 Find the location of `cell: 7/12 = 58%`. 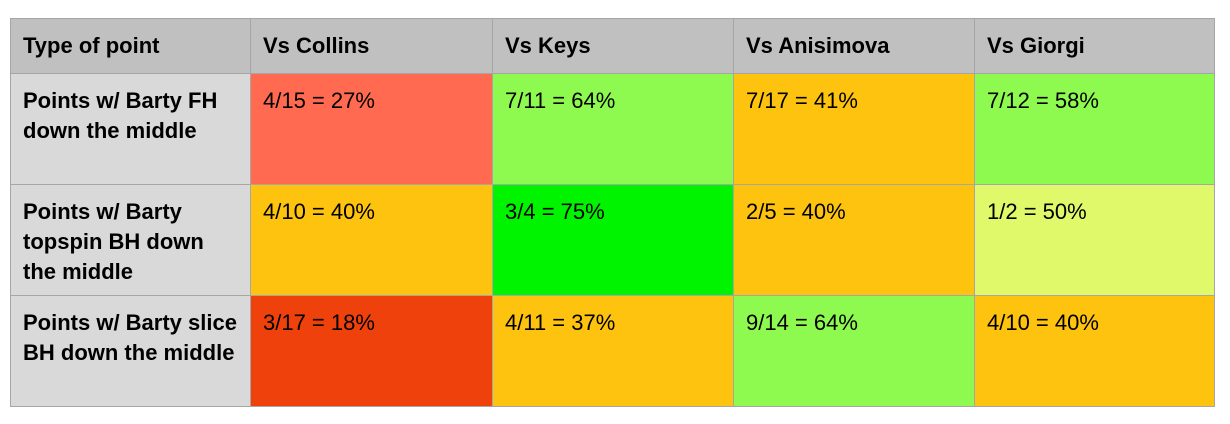

cell: 7/12 = 58% is located at coordinates (1094, 129).